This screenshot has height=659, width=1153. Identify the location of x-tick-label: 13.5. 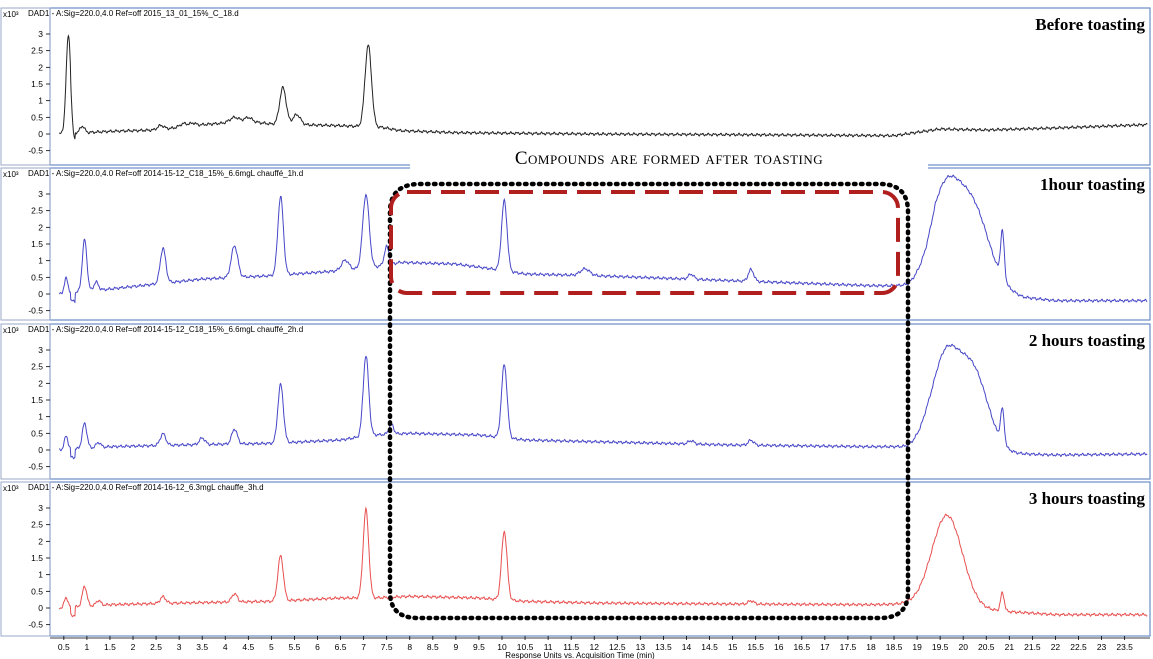
(663, 647).